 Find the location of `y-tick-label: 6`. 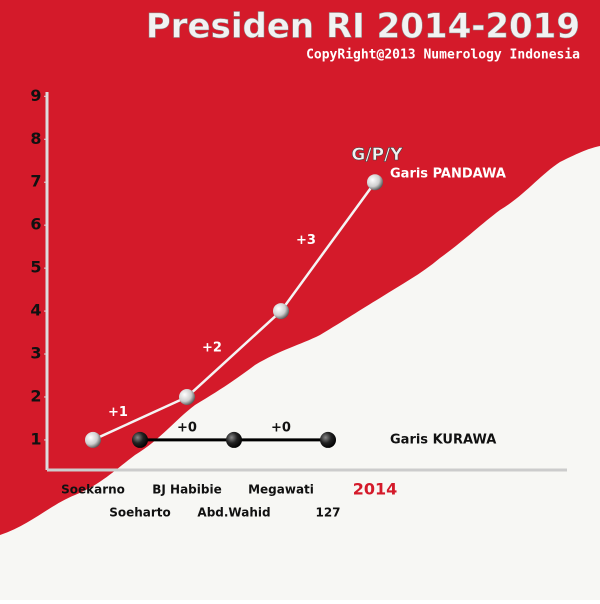

y-tick-label: 6 is located at coordinates (35, 224).